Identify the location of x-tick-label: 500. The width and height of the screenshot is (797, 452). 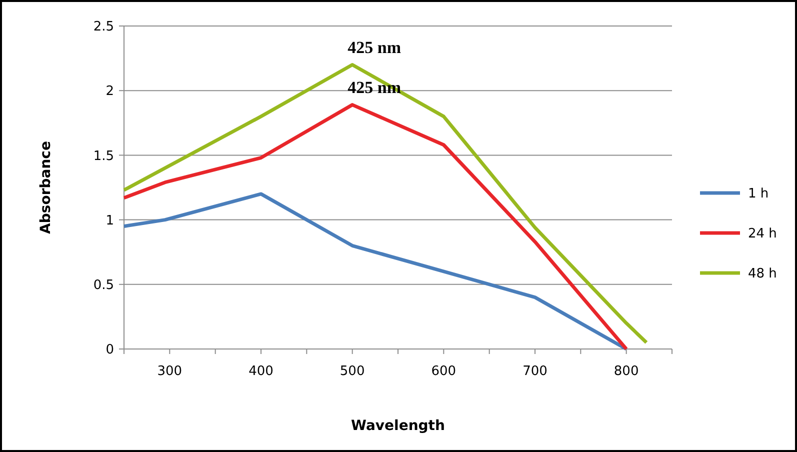
(352, 371).